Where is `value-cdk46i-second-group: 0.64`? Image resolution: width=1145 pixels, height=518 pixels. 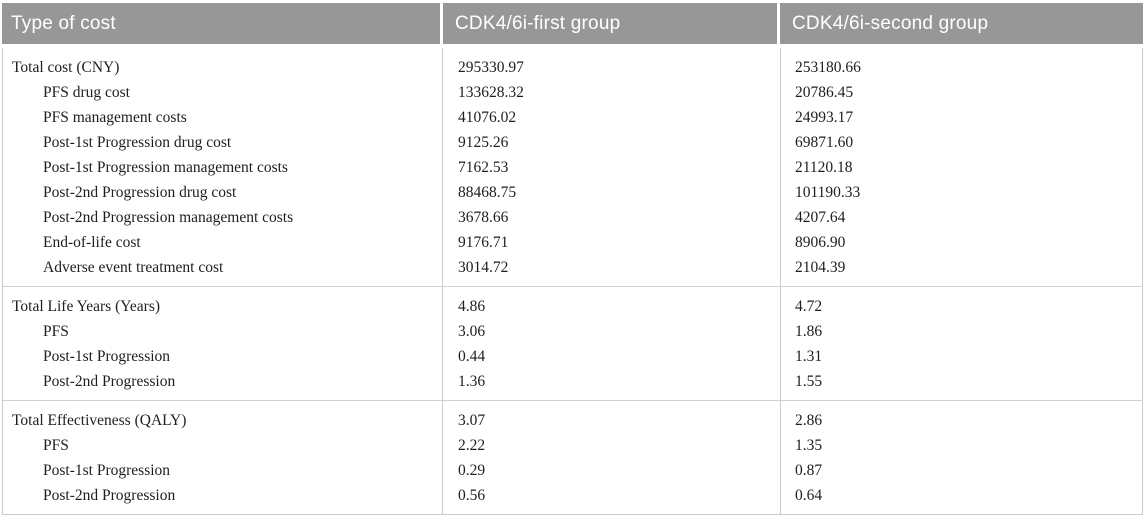
value-cdk46i-second-group: 0.64 is located at coordinates (809, 495).